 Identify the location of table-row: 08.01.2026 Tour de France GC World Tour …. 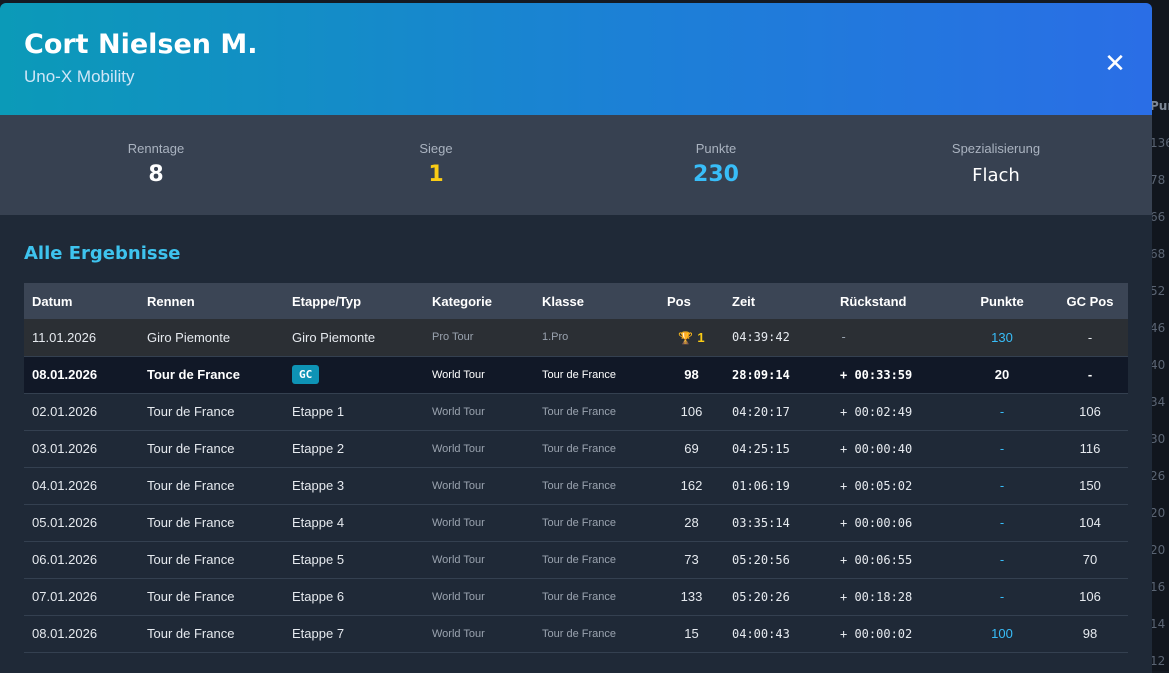
(576, 375).